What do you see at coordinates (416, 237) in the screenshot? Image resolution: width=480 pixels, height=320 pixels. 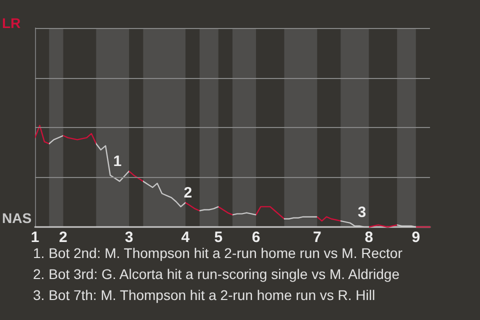 I see `x-tick-label: 9` at bounding box center [416, 237].